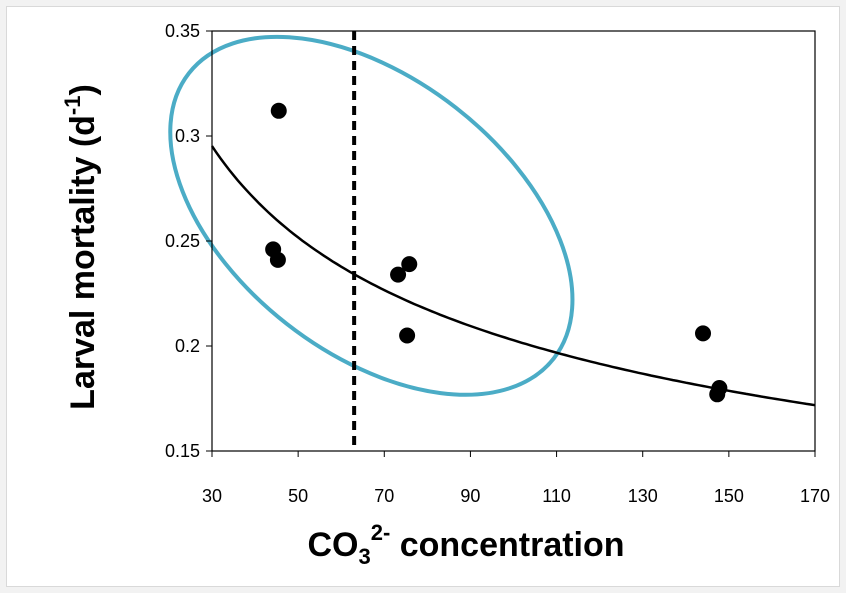  Describe the element at coordinates (381, 532) in the screenshot. I see `x-axis-title-superscript: 2-` at that location.